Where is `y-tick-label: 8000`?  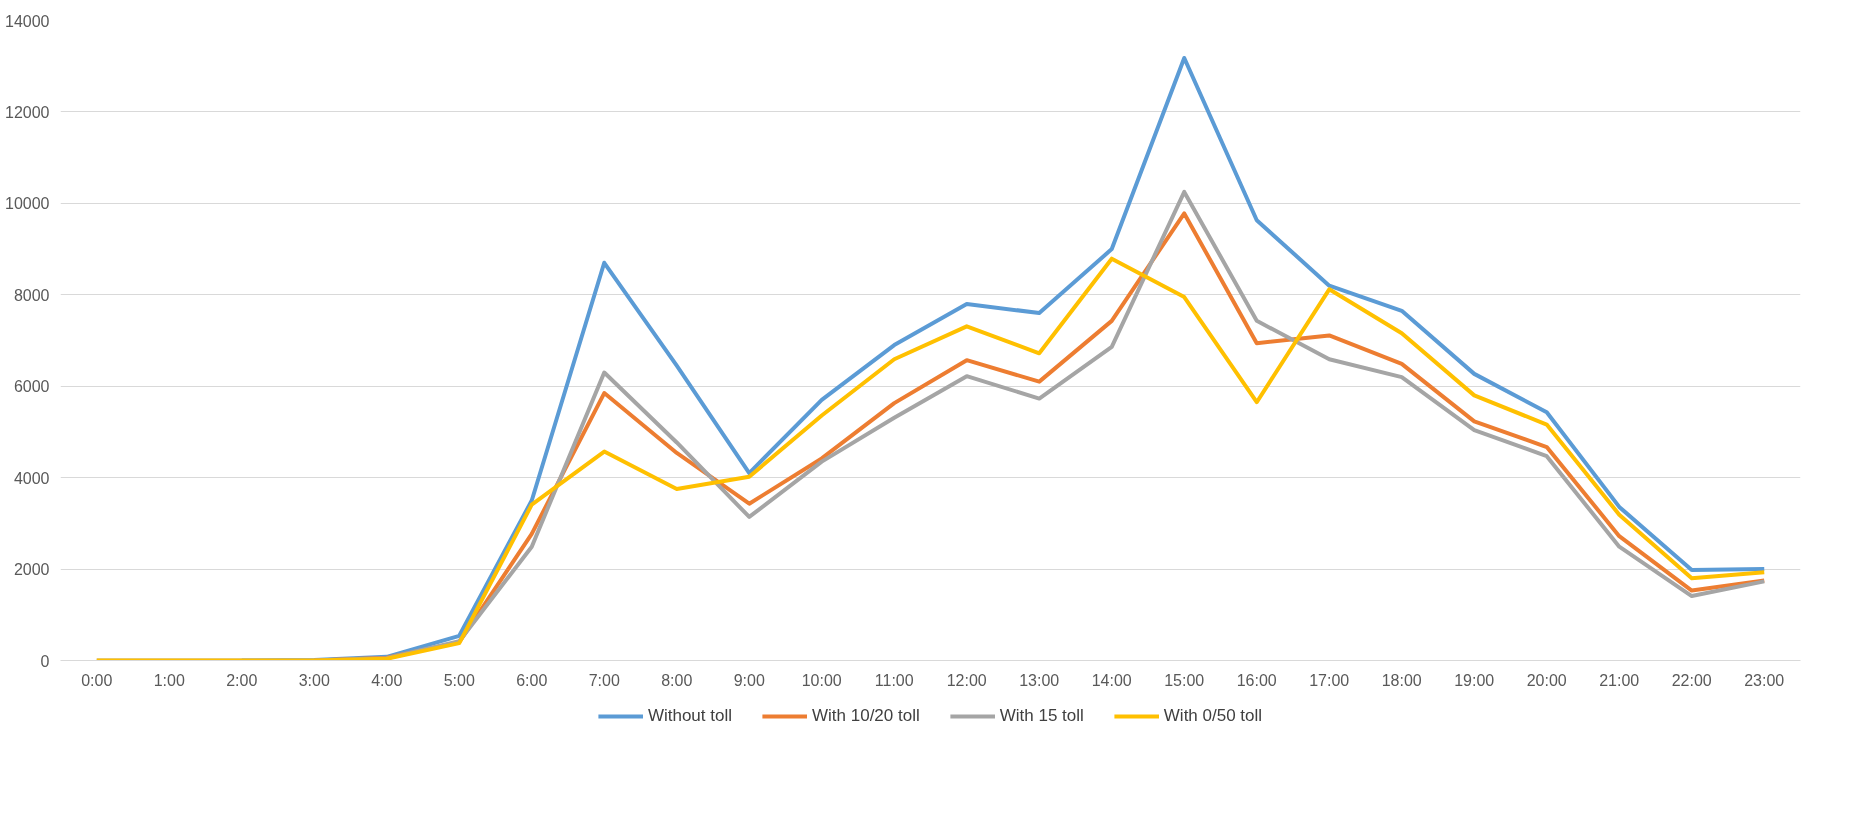 y-tick-label: 8000 is located at coordinates (31, 295).